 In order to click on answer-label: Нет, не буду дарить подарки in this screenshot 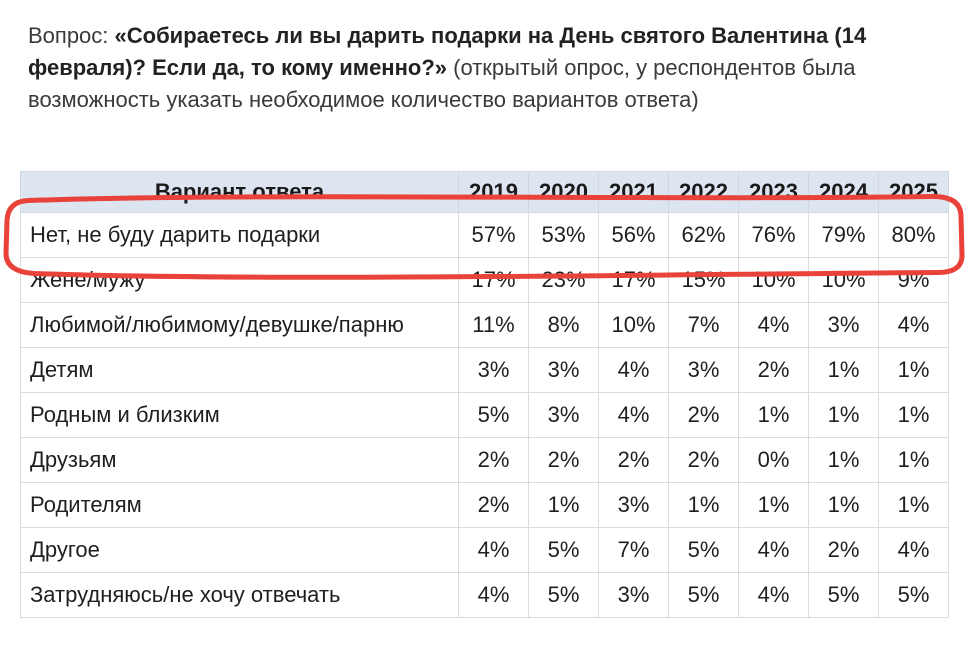, I will do `click(239, 235)`.